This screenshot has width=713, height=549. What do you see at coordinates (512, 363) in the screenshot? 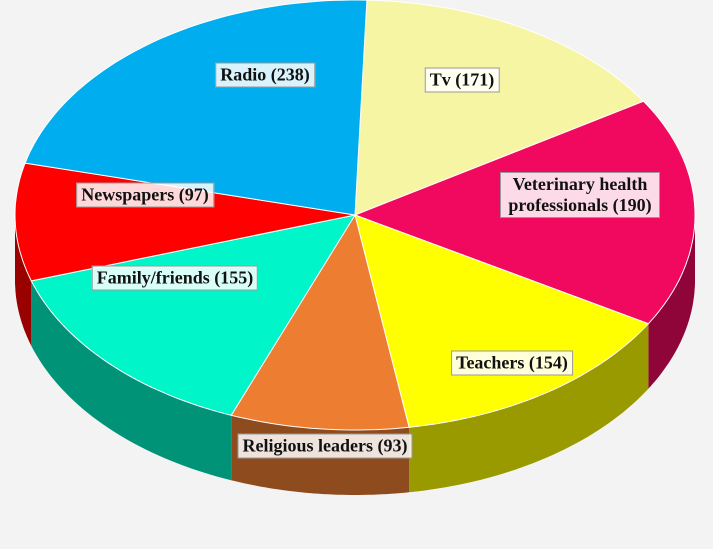
I see `slice-label: Teachers (154)` at bounding box center [512, 363].